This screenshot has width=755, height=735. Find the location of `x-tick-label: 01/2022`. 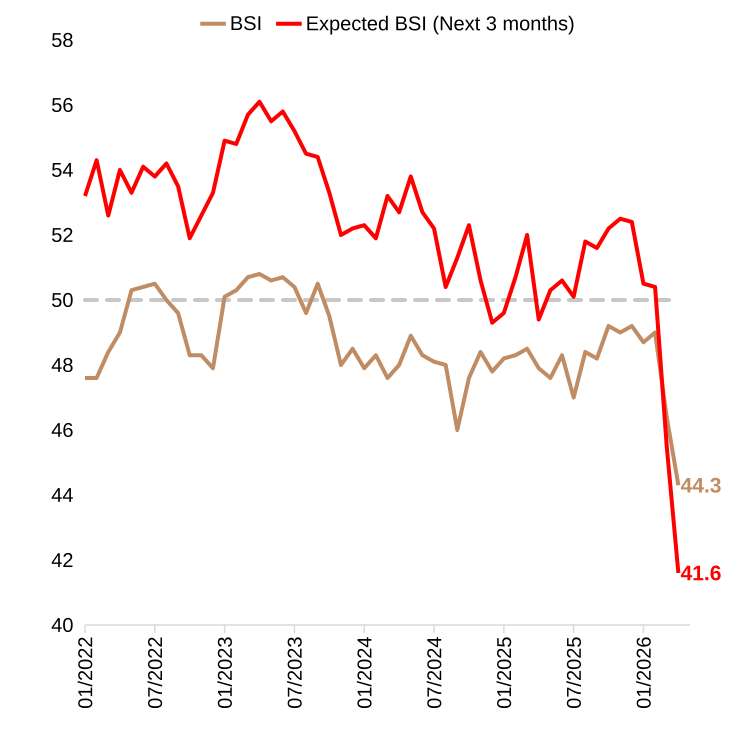

x-tick-label: 01/2022 is located at coordinates (85, 673).